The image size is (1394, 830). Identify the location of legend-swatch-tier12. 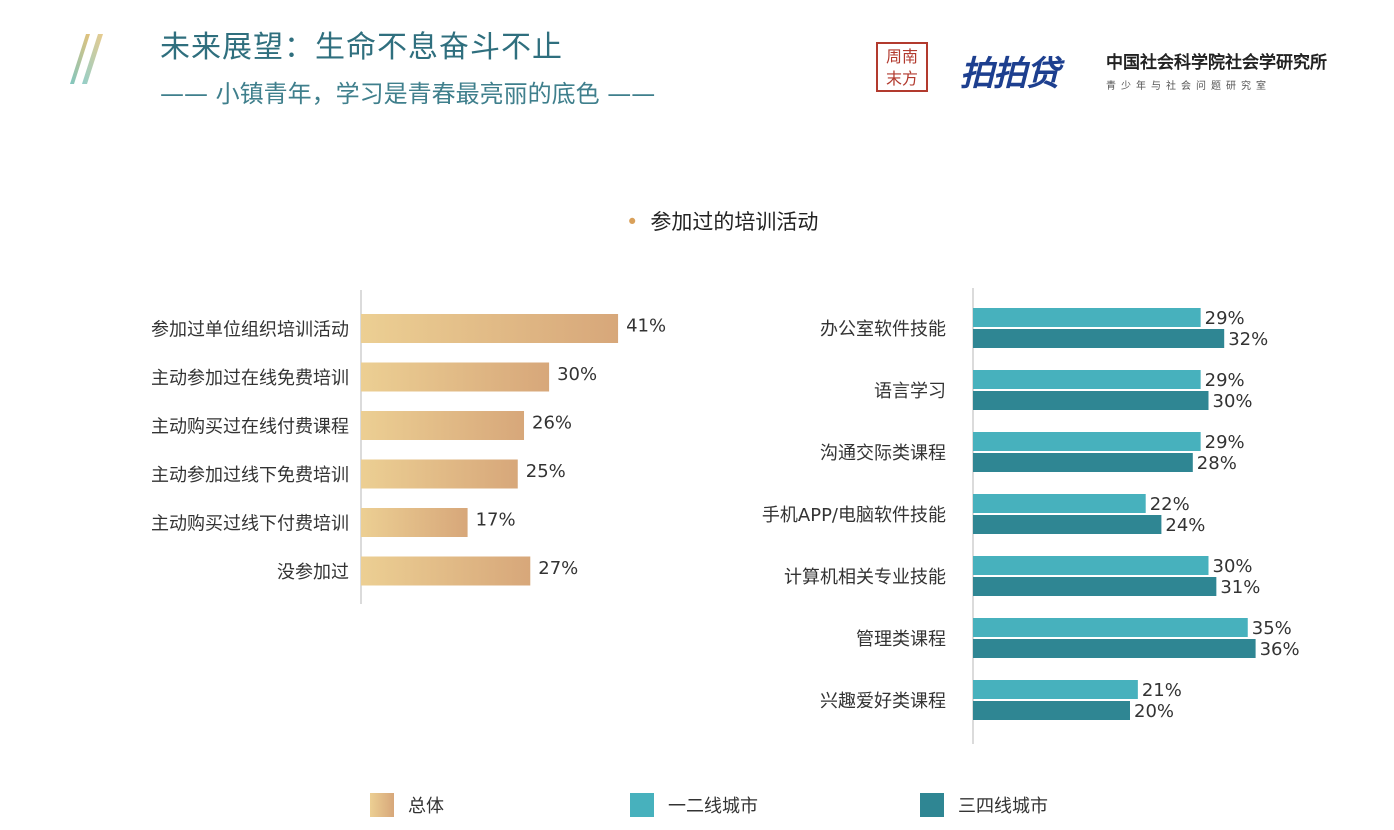
(642, 805).